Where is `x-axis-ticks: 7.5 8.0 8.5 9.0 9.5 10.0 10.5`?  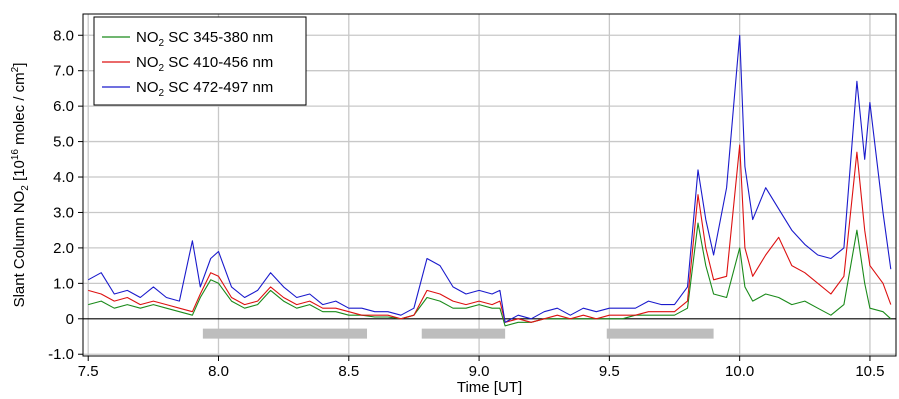
x-axis-ticks: 7.5 8.0 8.5 9.0 9.5 10.0 10.5 is located at coordinates (481, 368).